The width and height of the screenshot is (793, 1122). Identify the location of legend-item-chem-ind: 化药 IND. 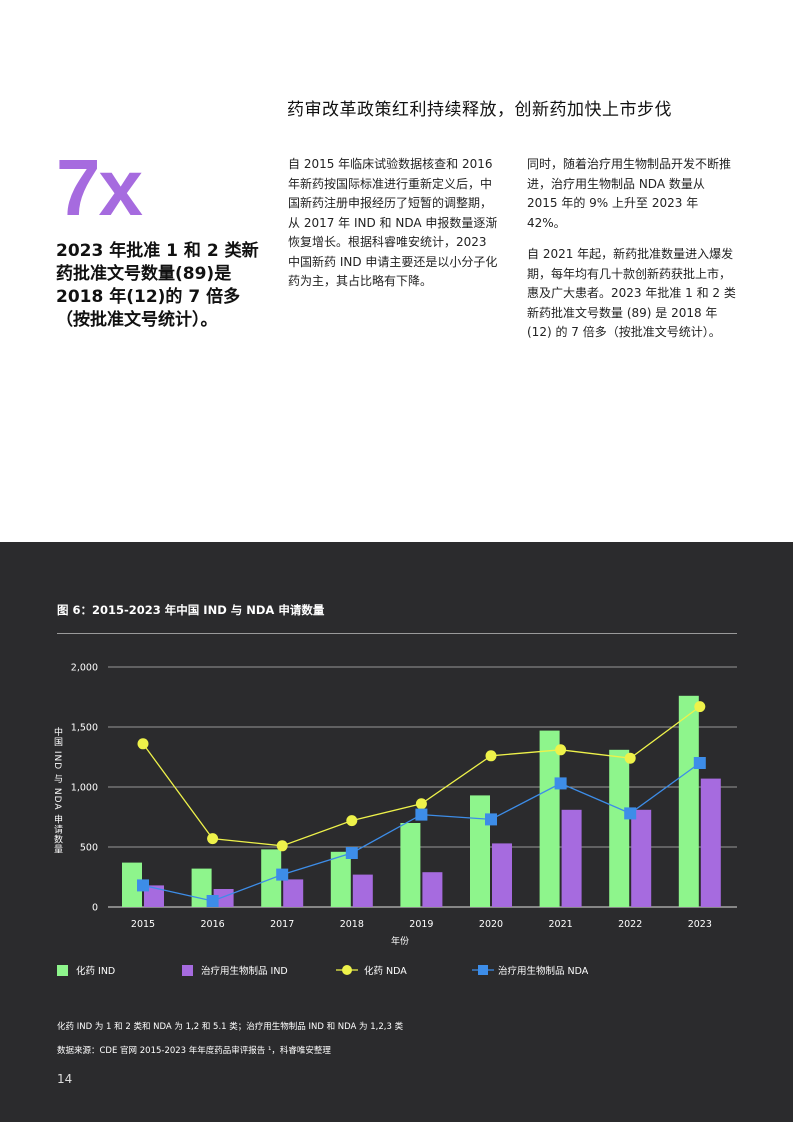
(86, 970).